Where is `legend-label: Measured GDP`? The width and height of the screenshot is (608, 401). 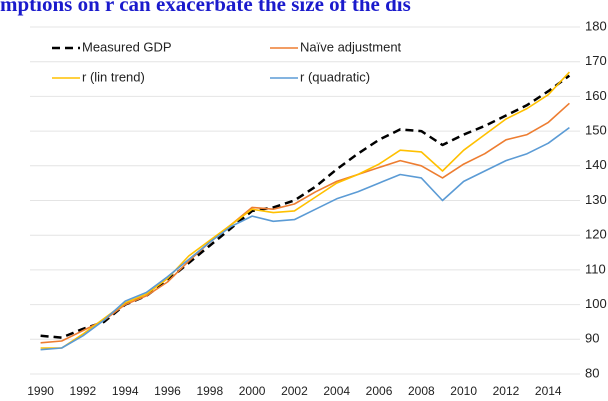
legend-label: Measured GDP is located at coordinates (127, 46).